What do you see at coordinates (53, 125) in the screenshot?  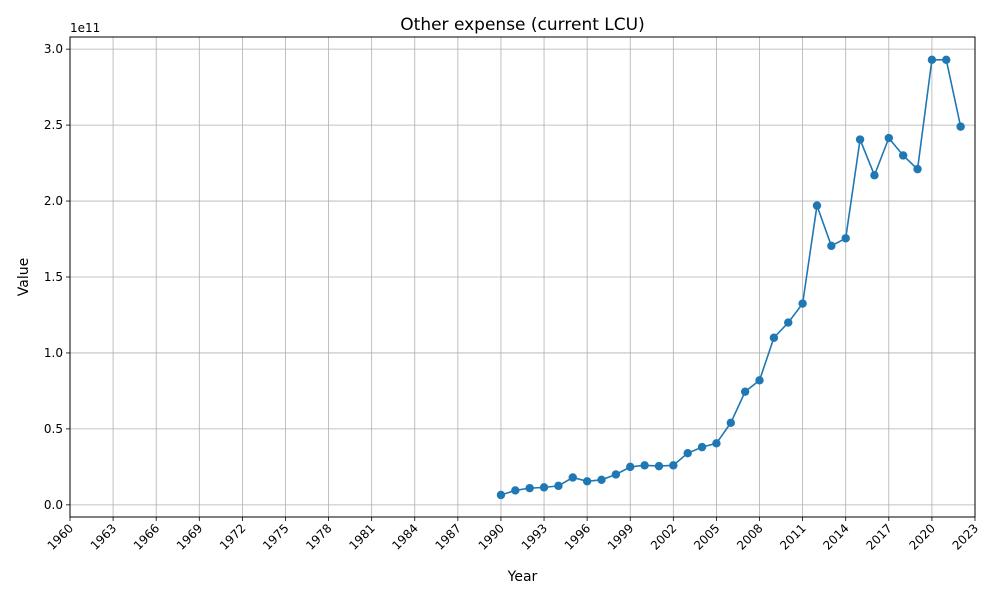 I see `y-tick-label: 2.5` at bounding box center [53, 125].